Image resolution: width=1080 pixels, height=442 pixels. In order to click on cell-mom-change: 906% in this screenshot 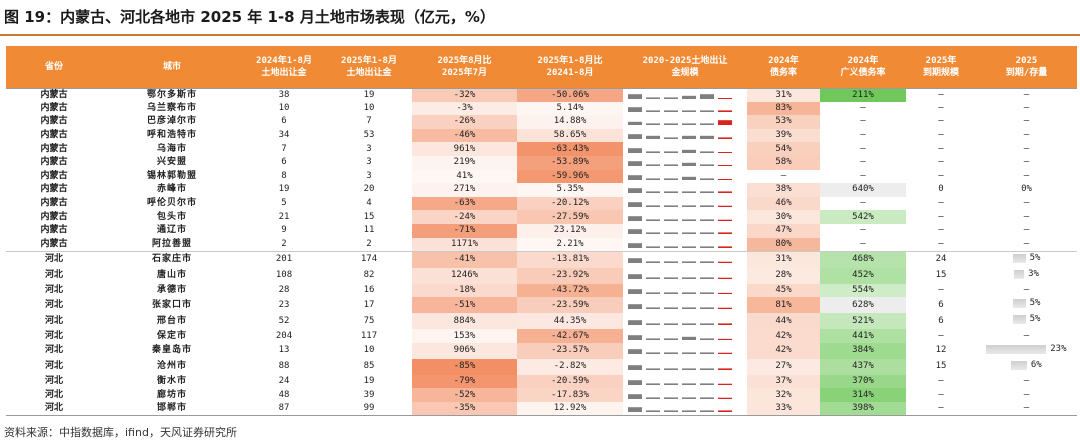, I will do `click(464, 350)`.